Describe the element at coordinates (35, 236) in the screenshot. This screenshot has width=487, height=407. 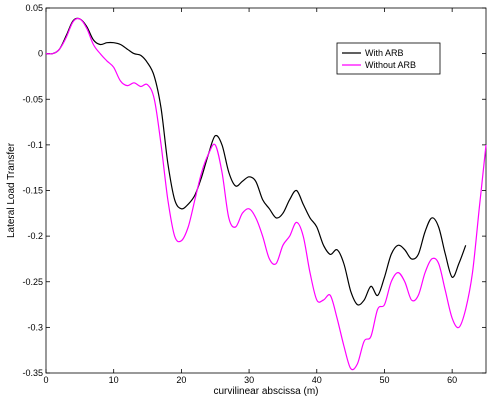
I see `y-tick-label: -0.2` at that location.